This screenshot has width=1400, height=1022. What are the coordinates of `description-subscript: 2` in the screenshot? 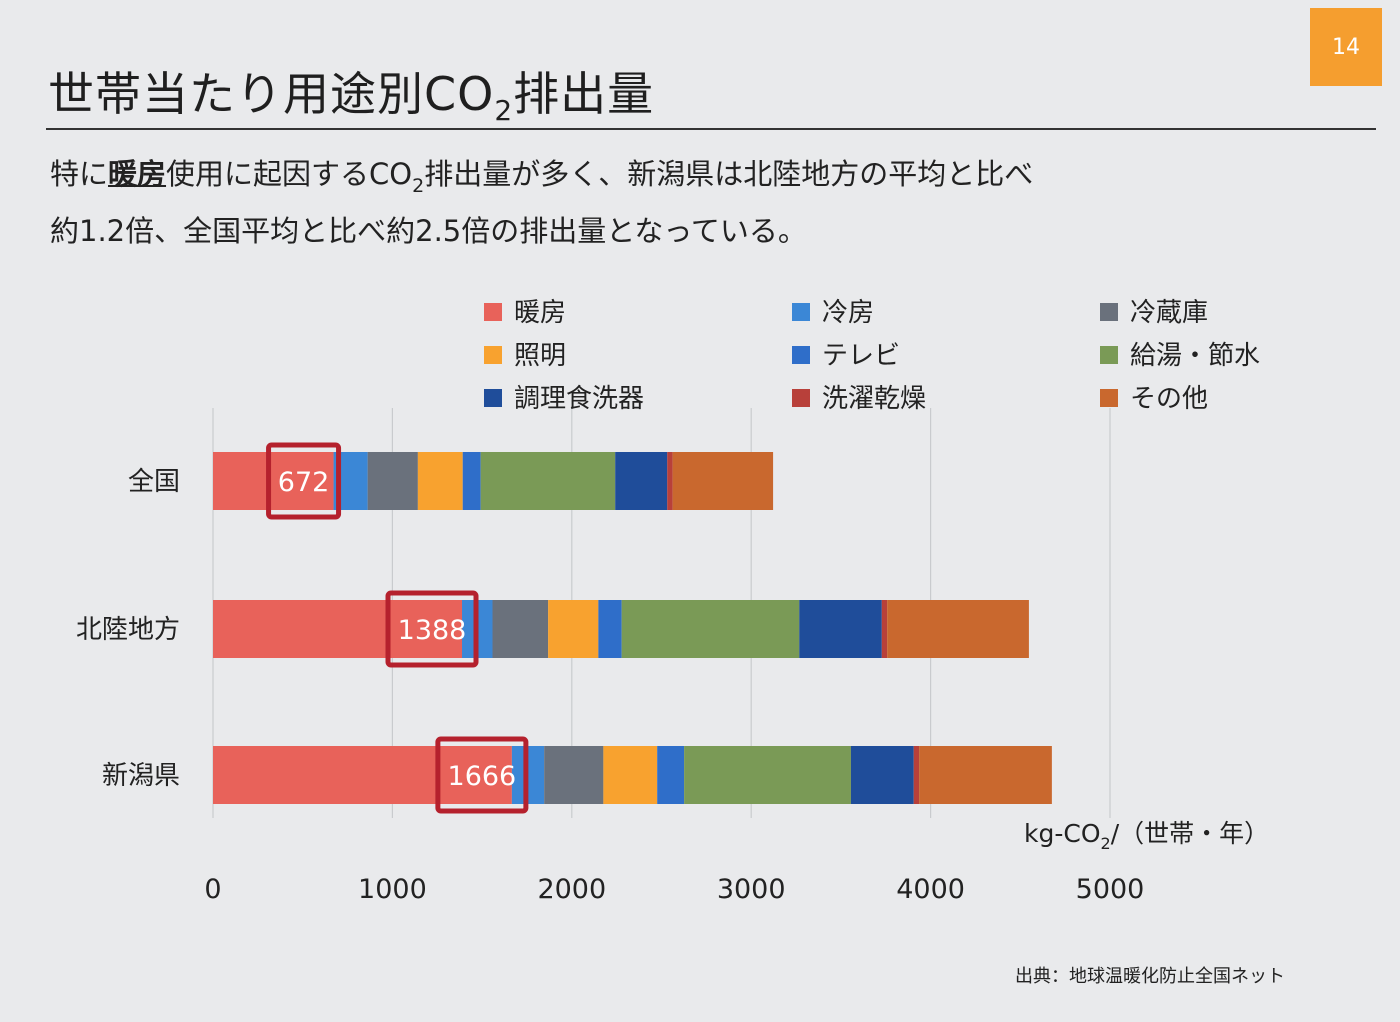 It's located at (418, 186).